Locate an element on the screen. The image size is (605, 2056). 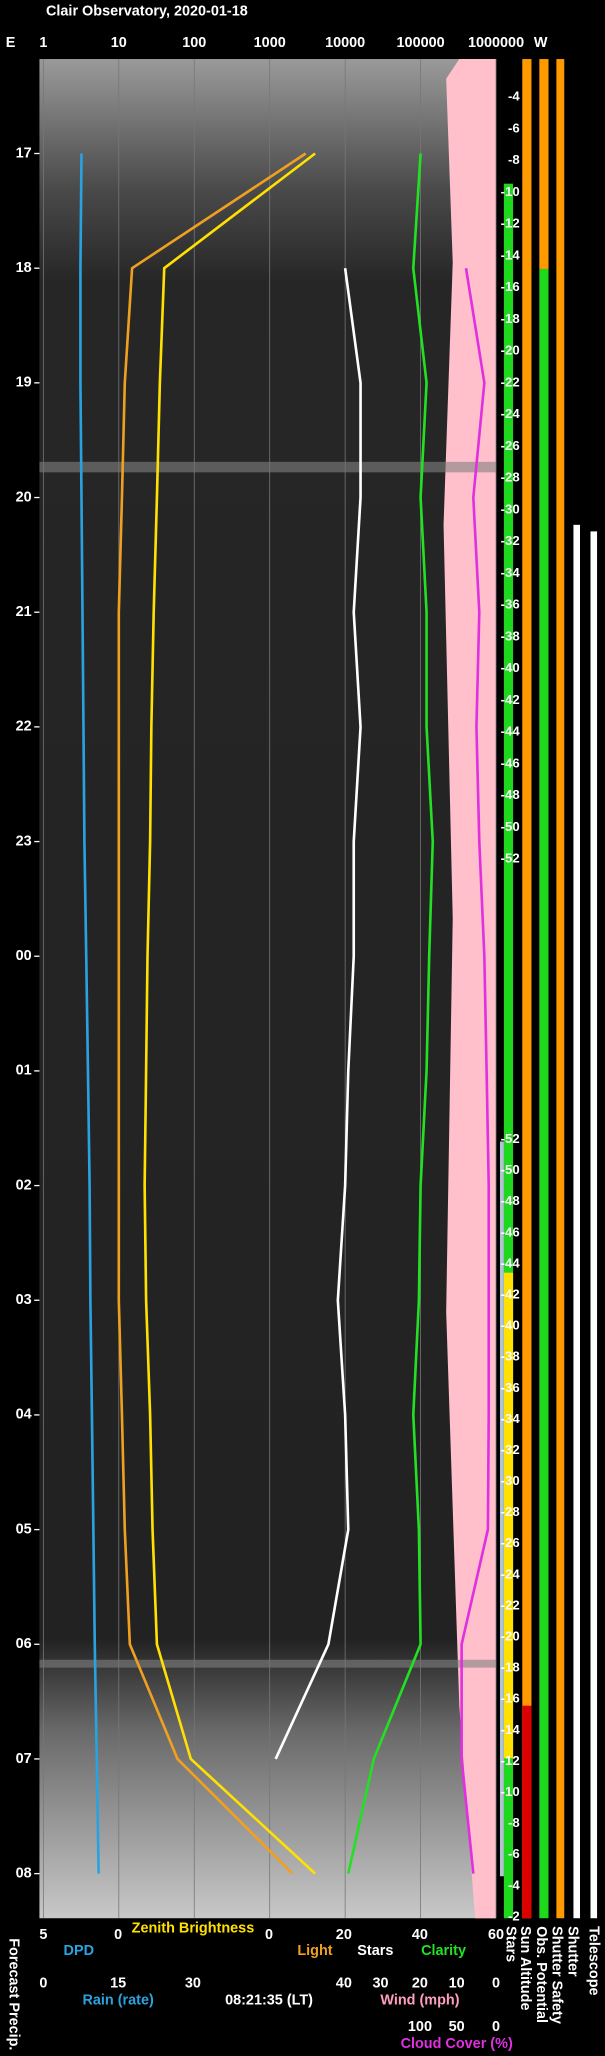
status-label: Shutter Safety is located at coordinates (557, 1975).